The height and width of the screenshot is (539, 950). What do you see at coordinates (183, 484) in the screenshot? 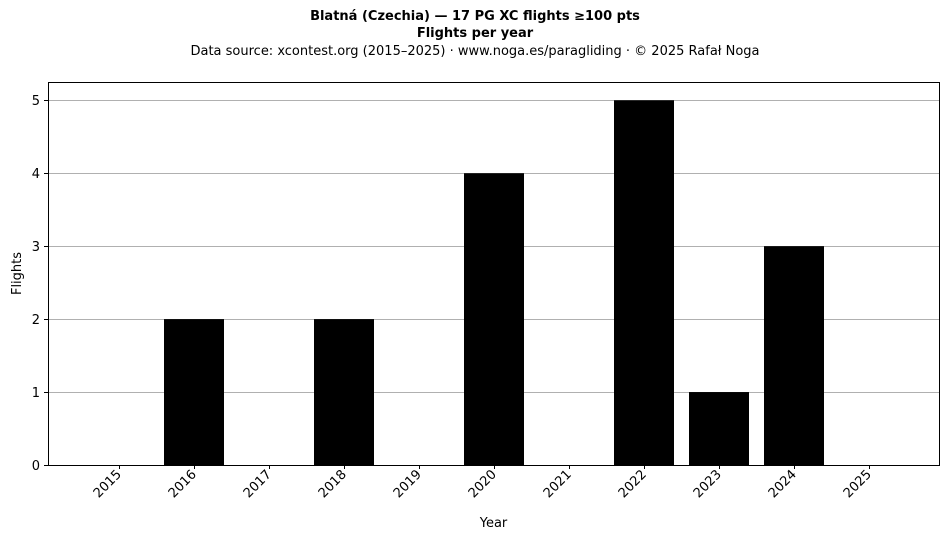
I see `x-tick-label: 2016` at bounding box center [183, 484].